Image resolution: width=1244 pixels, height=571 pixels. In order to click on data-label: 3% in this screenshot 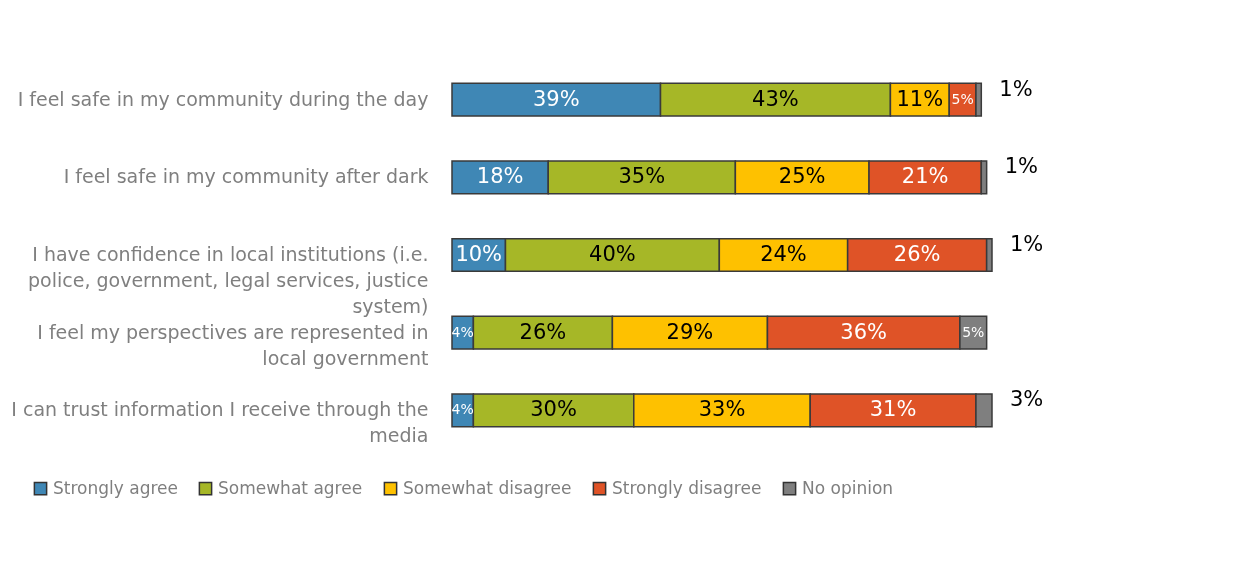, I will do `click(1027, 399)`.